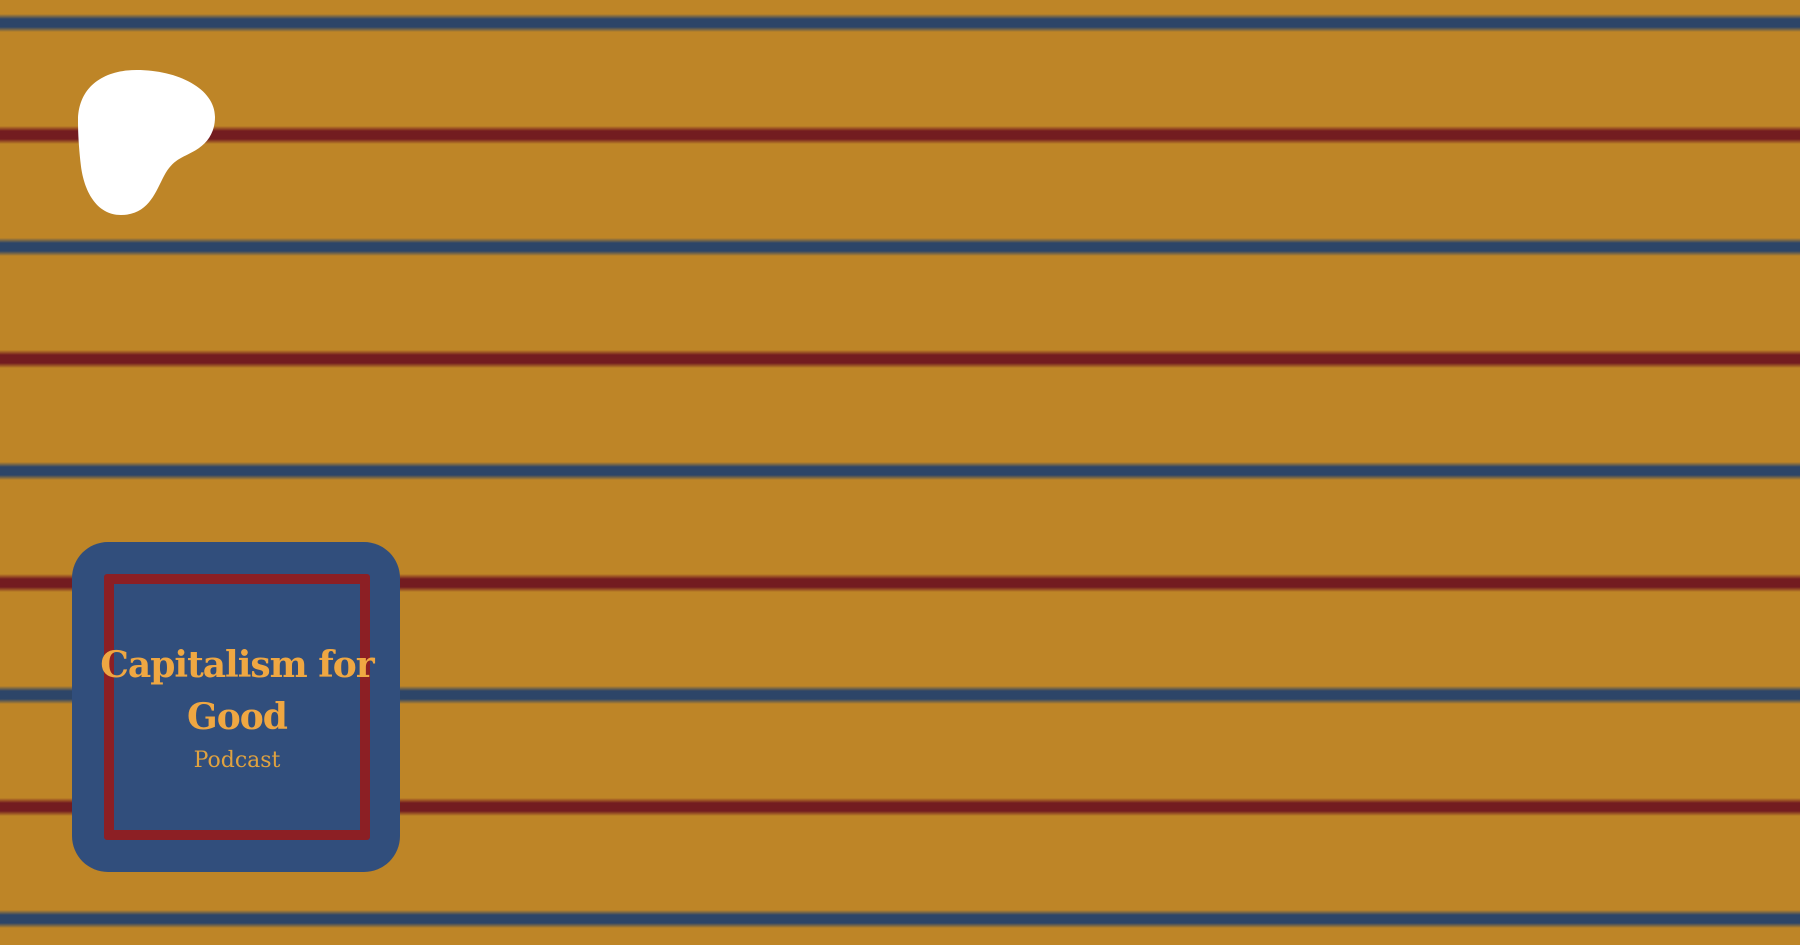 The image size is (1800, 945). What do you see at coordinates (237, 664) in the screenshot?
I see `badge-title-line1: Capitalism for` at bounding box center [237, 664].